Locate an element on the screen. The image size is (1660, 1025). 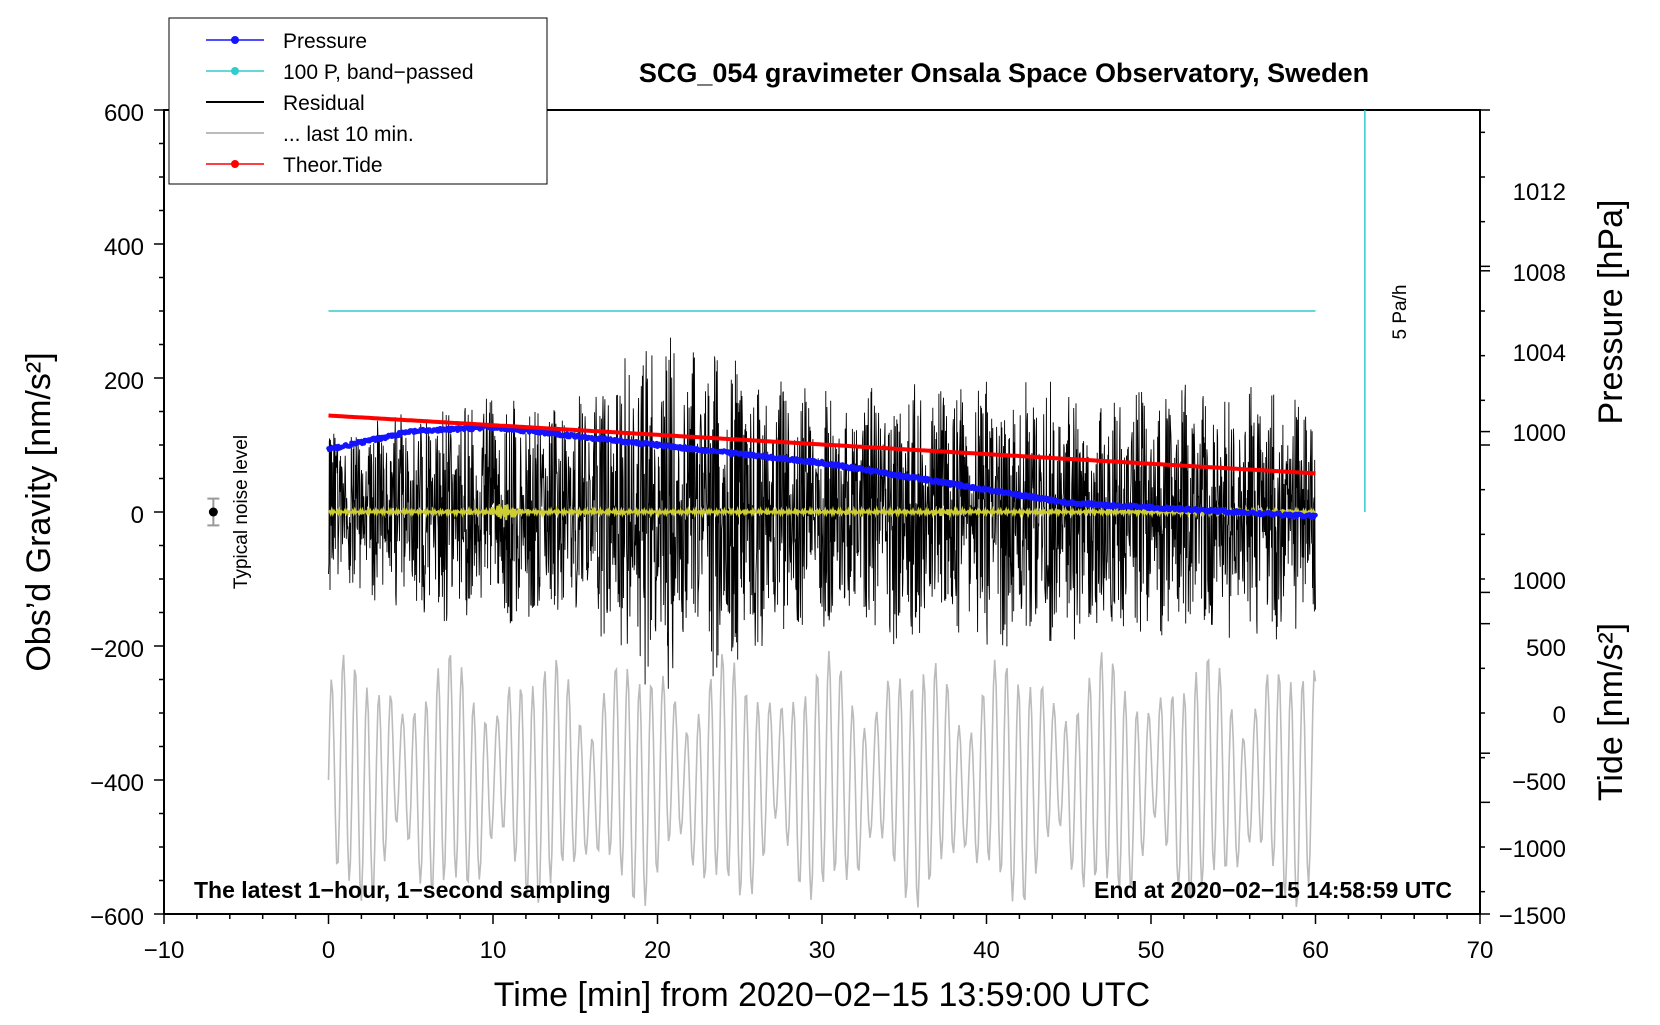
noise-level-label: Typical noise level is located at coordinates (241, 512).